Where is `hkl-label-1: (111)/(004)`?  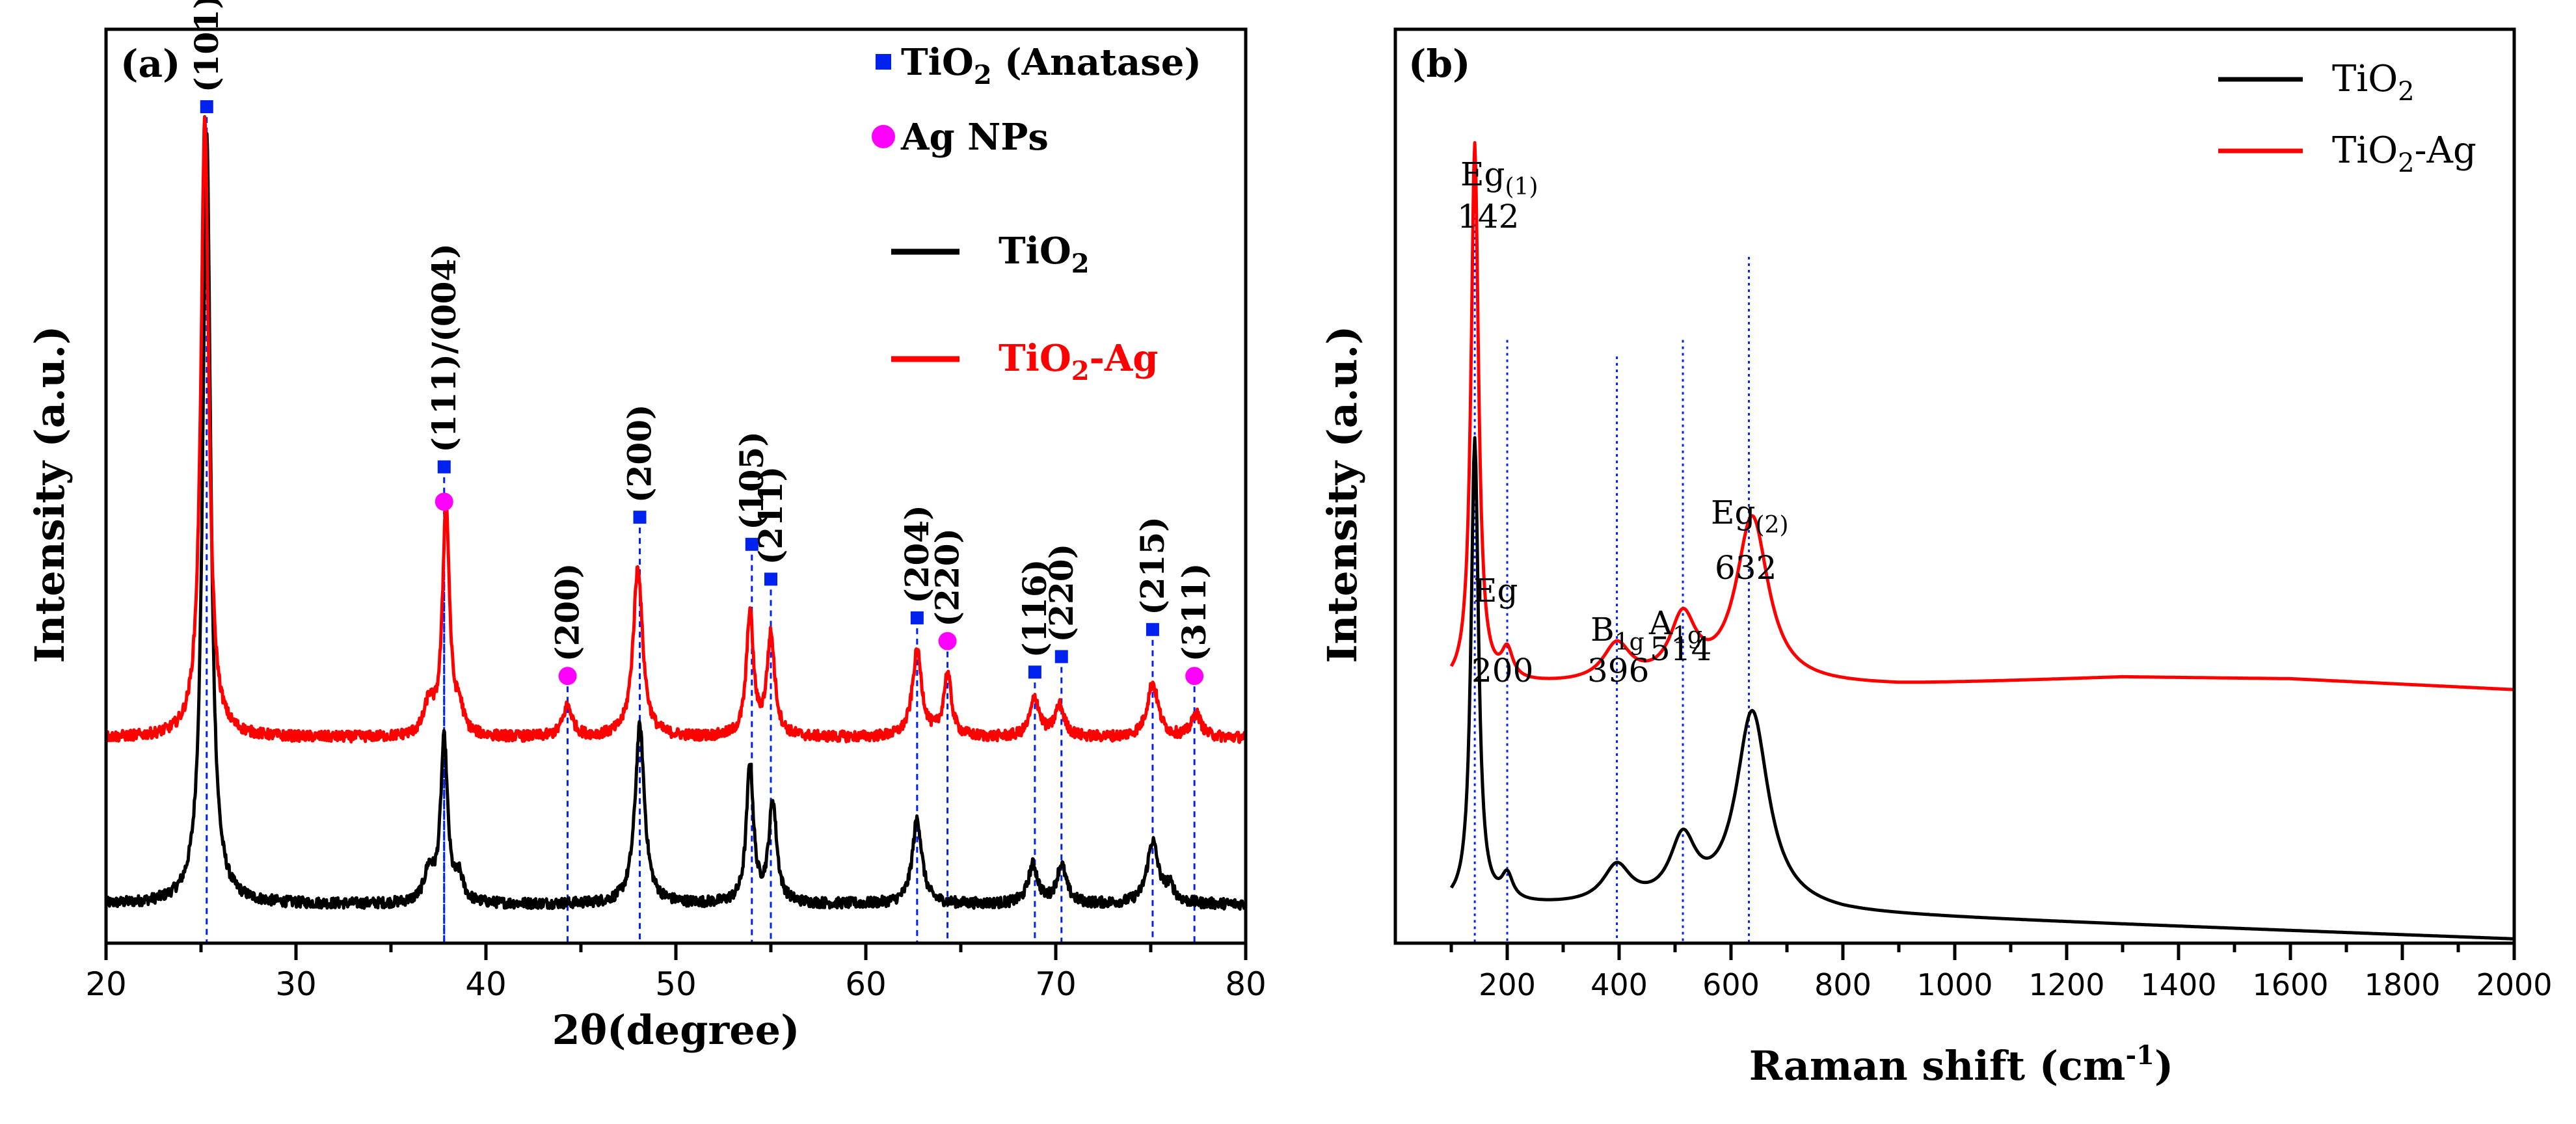 hkl-label-1: (111)/(004) is located at coordinates (444, 348).